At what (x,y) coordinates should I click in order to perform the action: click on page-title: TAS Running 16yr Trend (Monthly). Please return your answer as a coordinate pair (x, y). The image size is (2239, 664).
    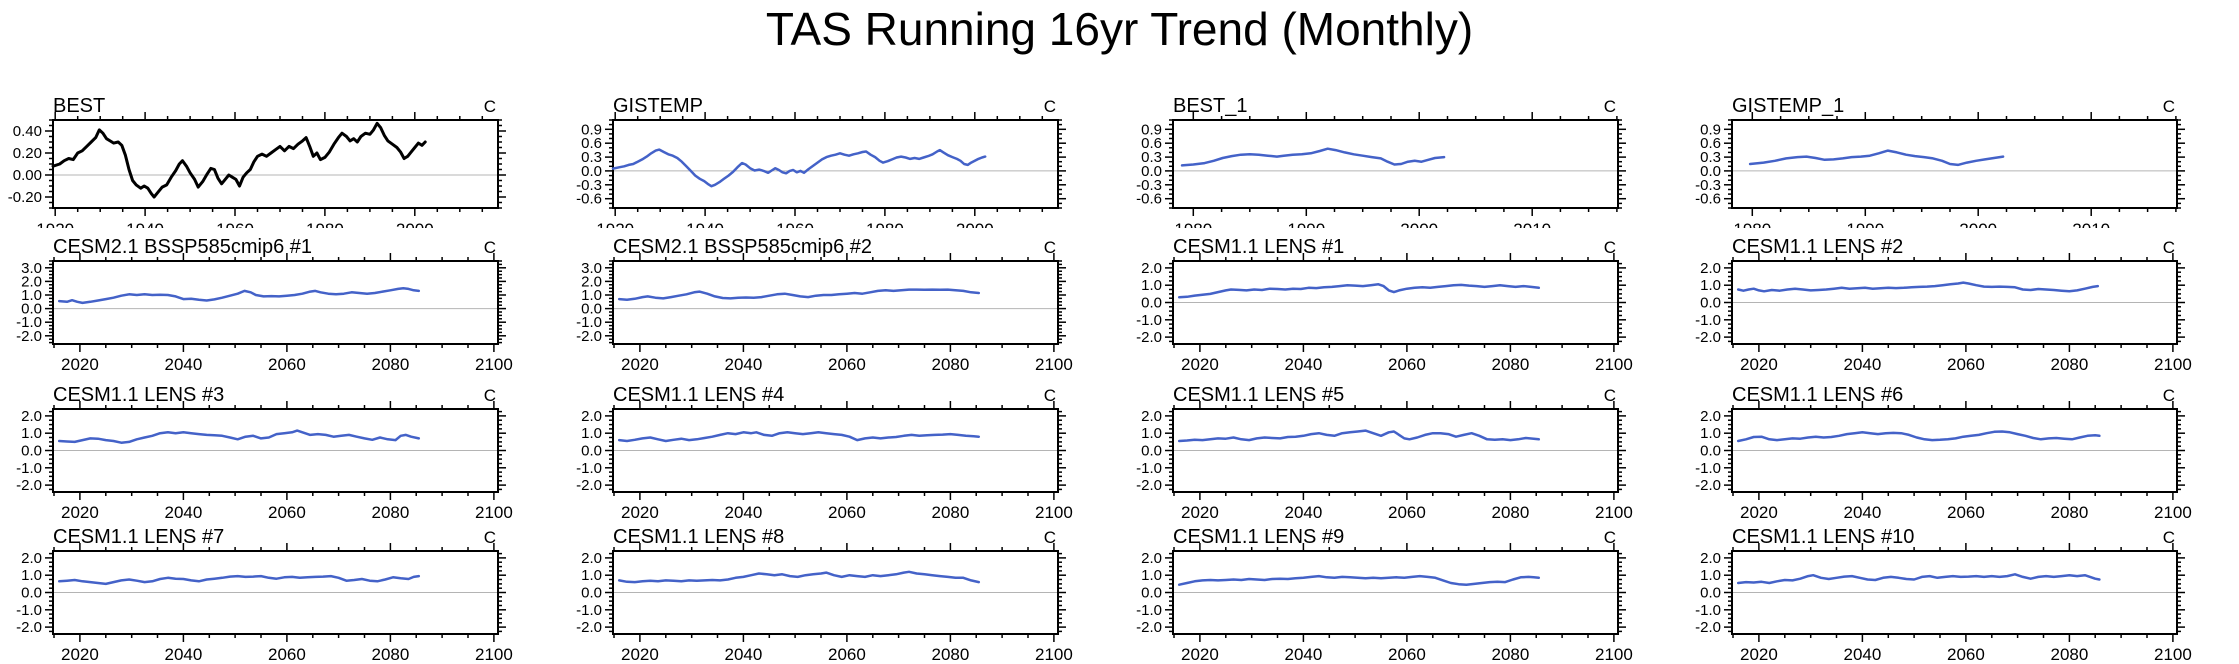
    Looking at the image, I should click on (1119, 29).